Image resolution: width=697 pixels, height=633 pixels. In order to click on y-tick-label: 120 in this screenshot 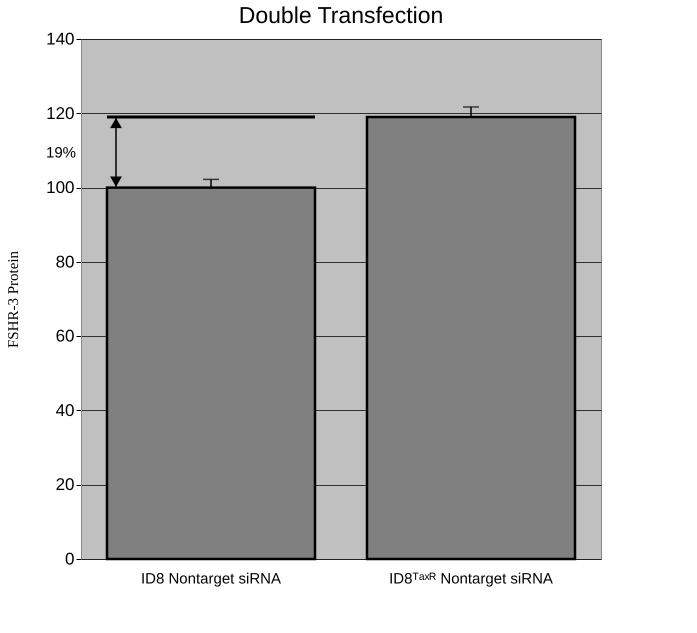, I will do `click(60, 113)`.